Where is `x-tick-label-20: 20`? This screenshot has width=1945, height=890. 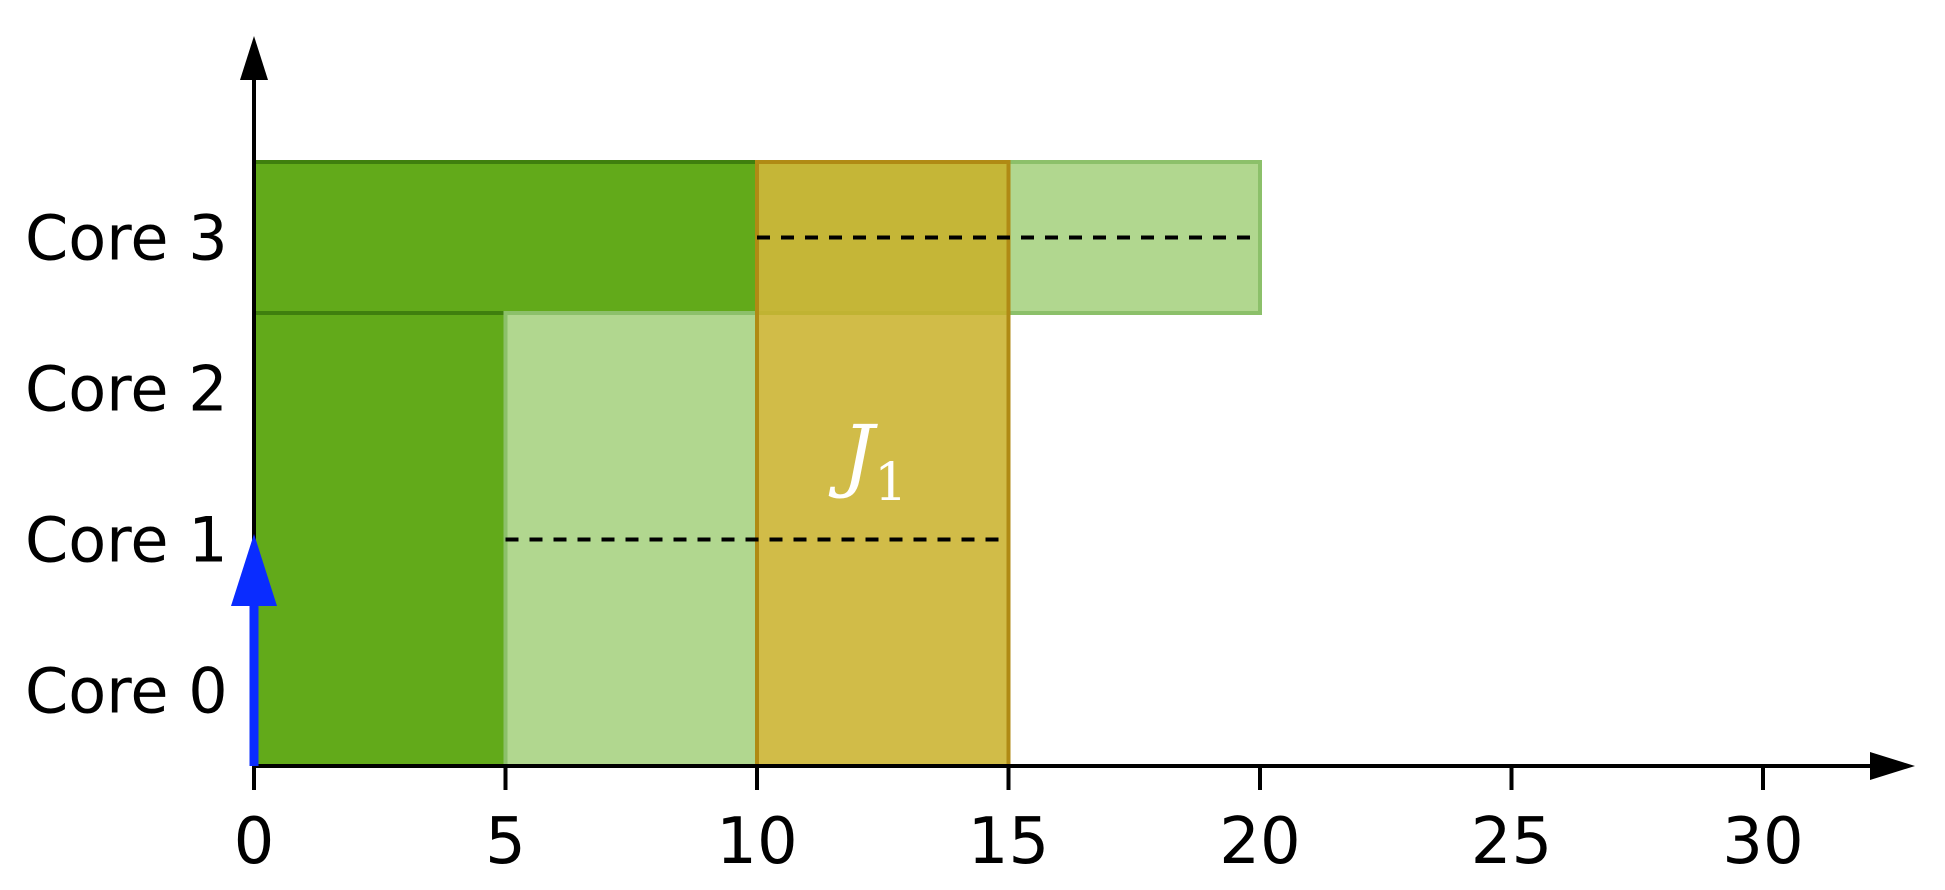 x-tick-label-20: 20 is located at coordinates (1259, 842).